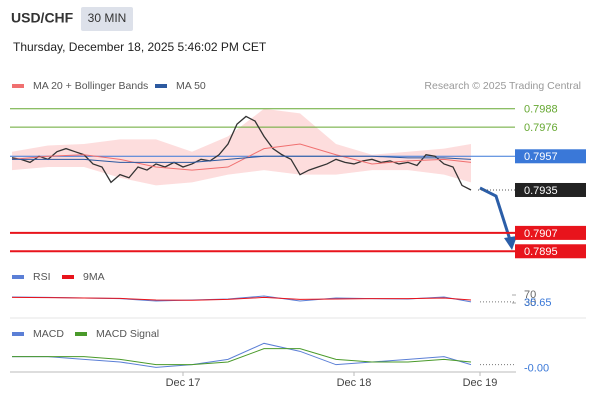 Image resolution: width=590 pixels, height=400 pixels. What do you see at coordinates (48, 334) in the screenshot?
I see `legend-label: MACD` at bounding box center [48, 334].